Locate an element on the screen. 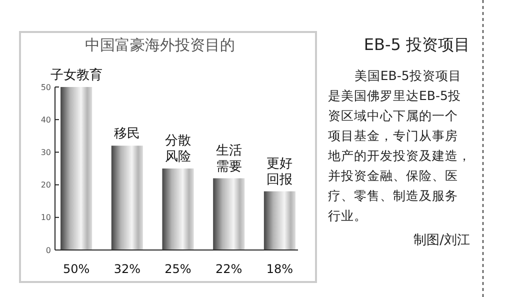  data-label: 50% is located at coordinates (76, 269).